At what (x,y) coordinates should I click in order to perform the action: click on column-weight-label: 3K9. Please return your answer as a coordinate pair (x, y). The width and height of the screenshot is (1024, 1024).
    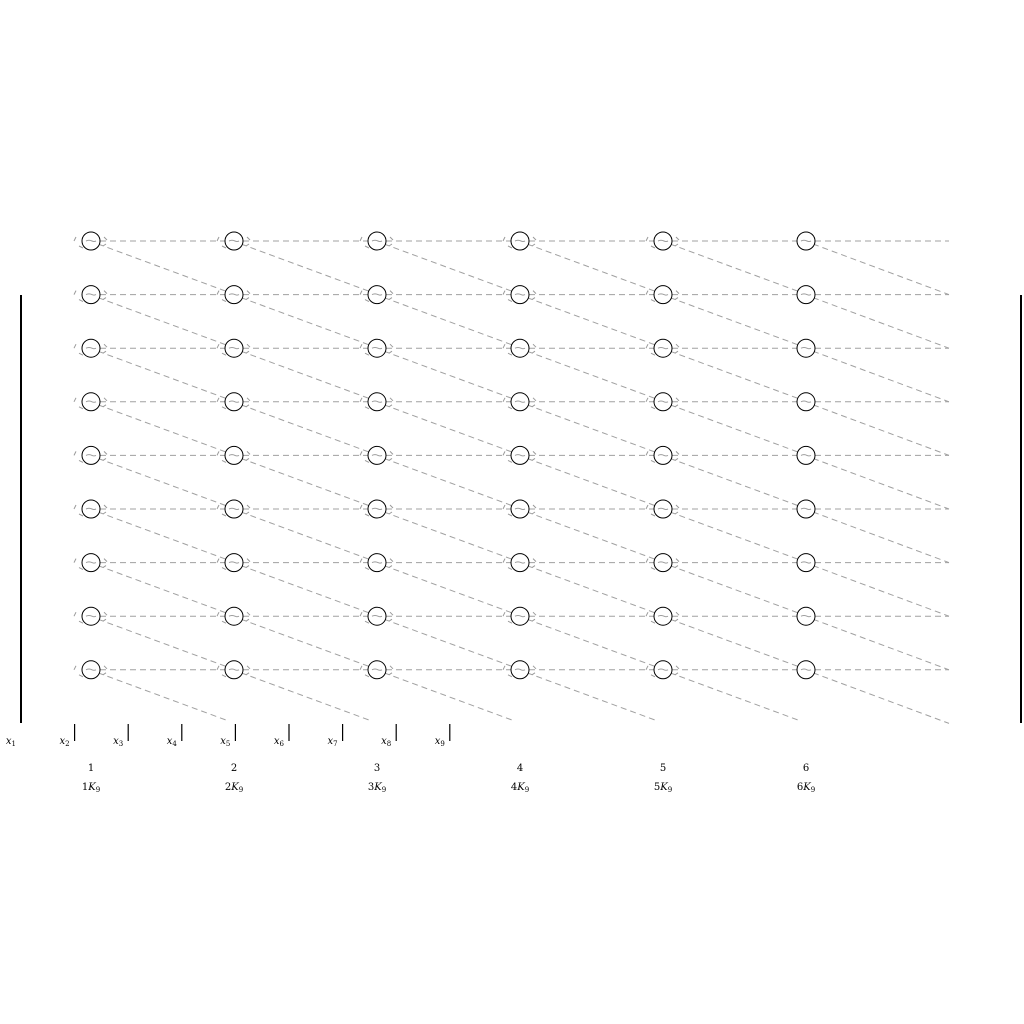
    Looking at the image, I should click on (377, 788).